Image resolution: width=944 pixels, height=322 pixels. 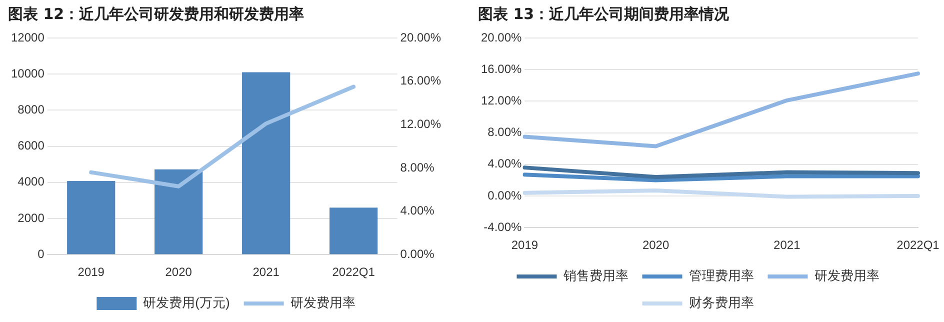 What do you see at coordinates (41, 253) in the screenshot?
I see `y-tick-label: 0` at bounding box center [41, 253].